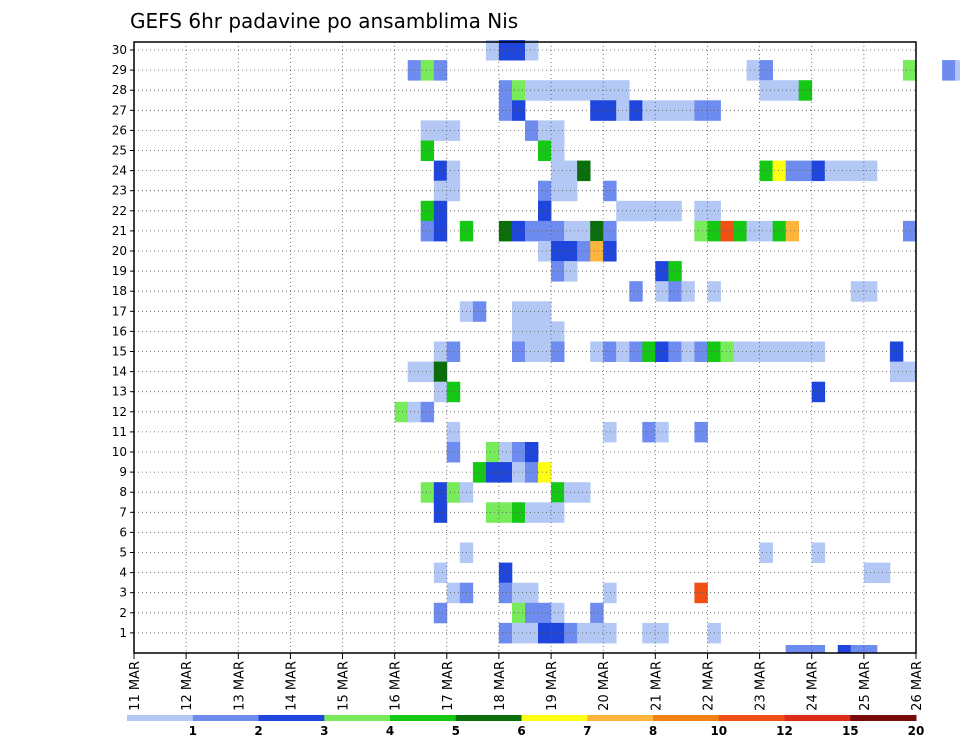 This screenshot has width=960, height=742. Describe the element at coordinates (119, 271) in the screenshot. I see `y-tick-label: 19` at that location.